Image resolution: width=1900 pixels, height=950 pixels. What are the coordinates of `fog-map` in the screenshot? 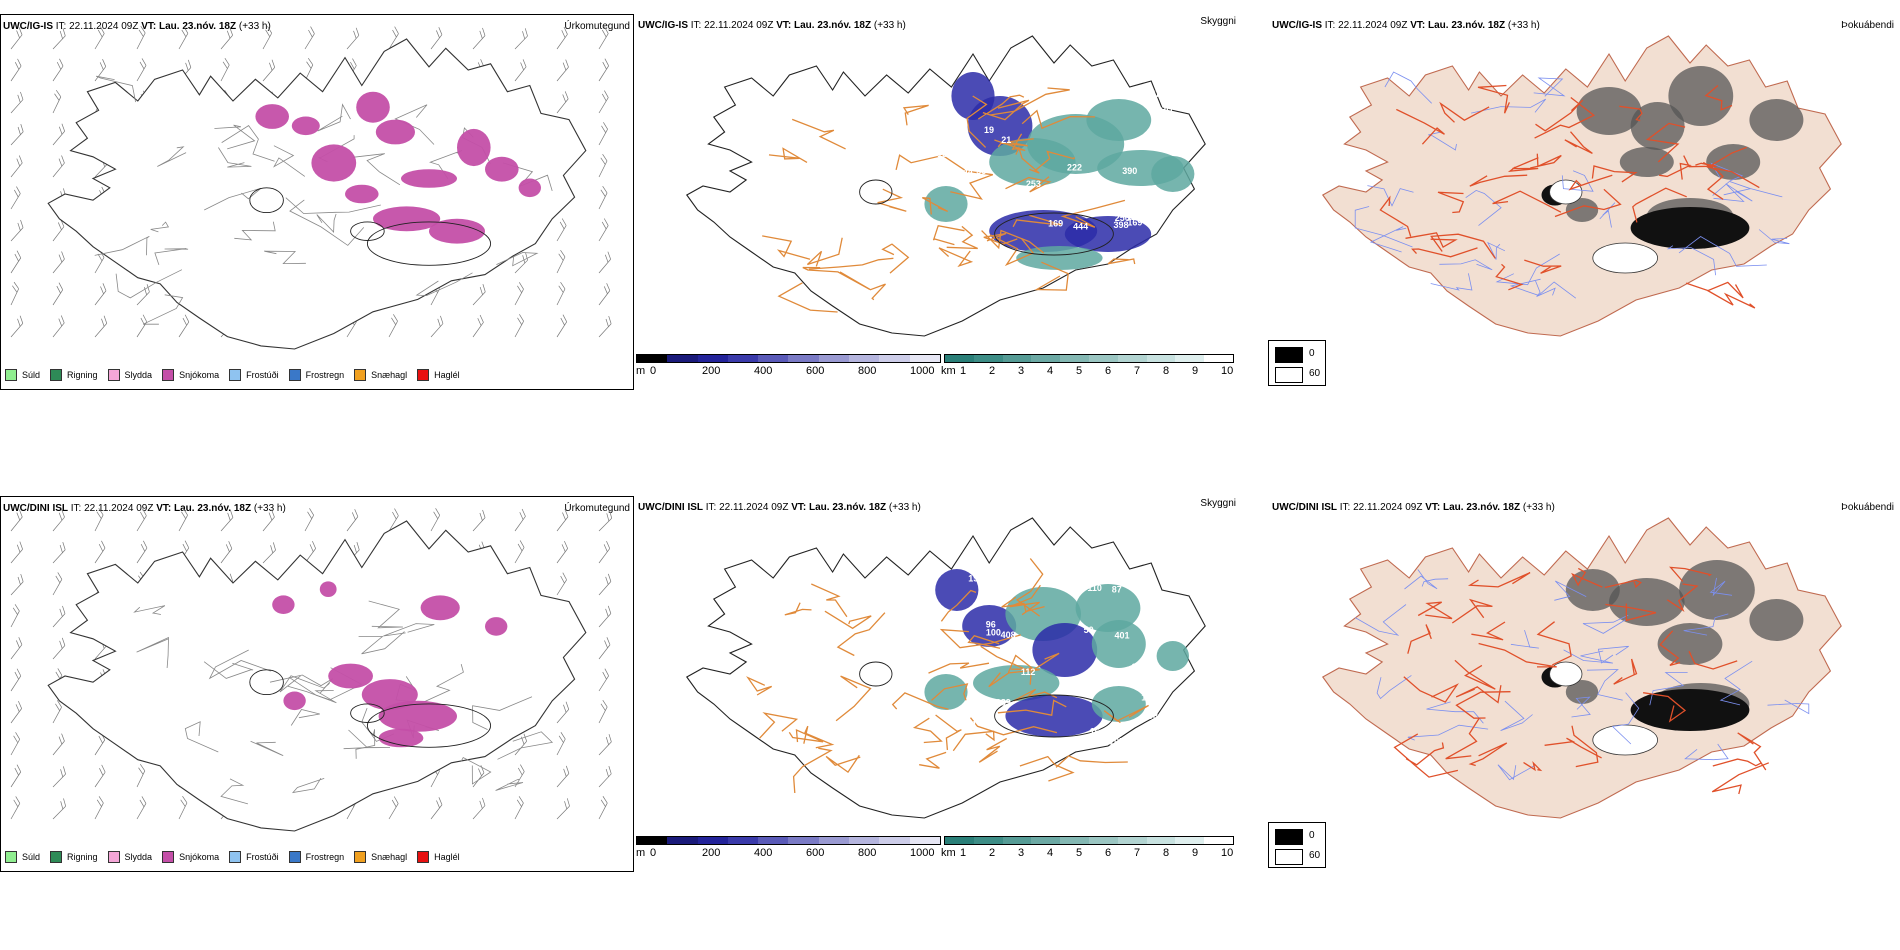 It's located at (1581, 186).